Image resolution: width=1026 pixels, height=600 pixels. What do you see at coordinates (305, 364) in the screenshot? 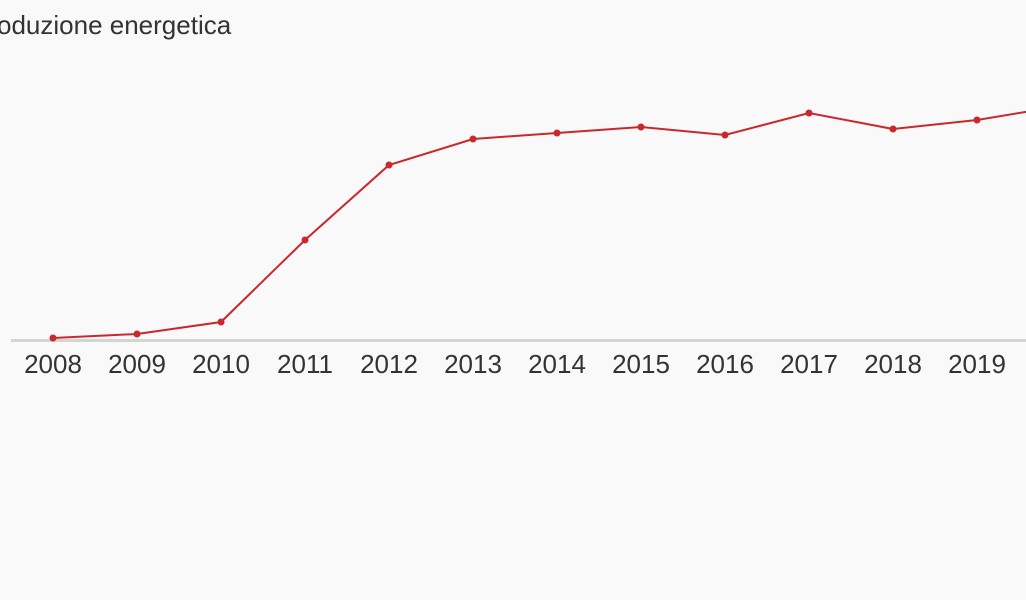
I see `x-tick-label: 2011` at bounding box center [305, 364].